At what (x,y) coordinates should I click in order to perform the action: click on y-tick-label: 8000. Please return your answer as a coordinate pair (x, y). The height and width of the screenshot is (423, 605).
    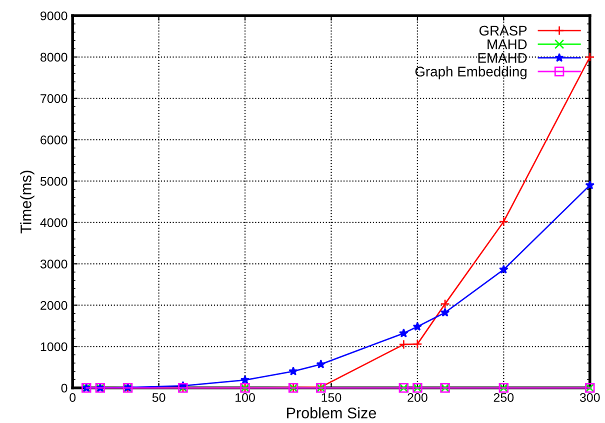
    Looking at the image, I should click on (54, 57).